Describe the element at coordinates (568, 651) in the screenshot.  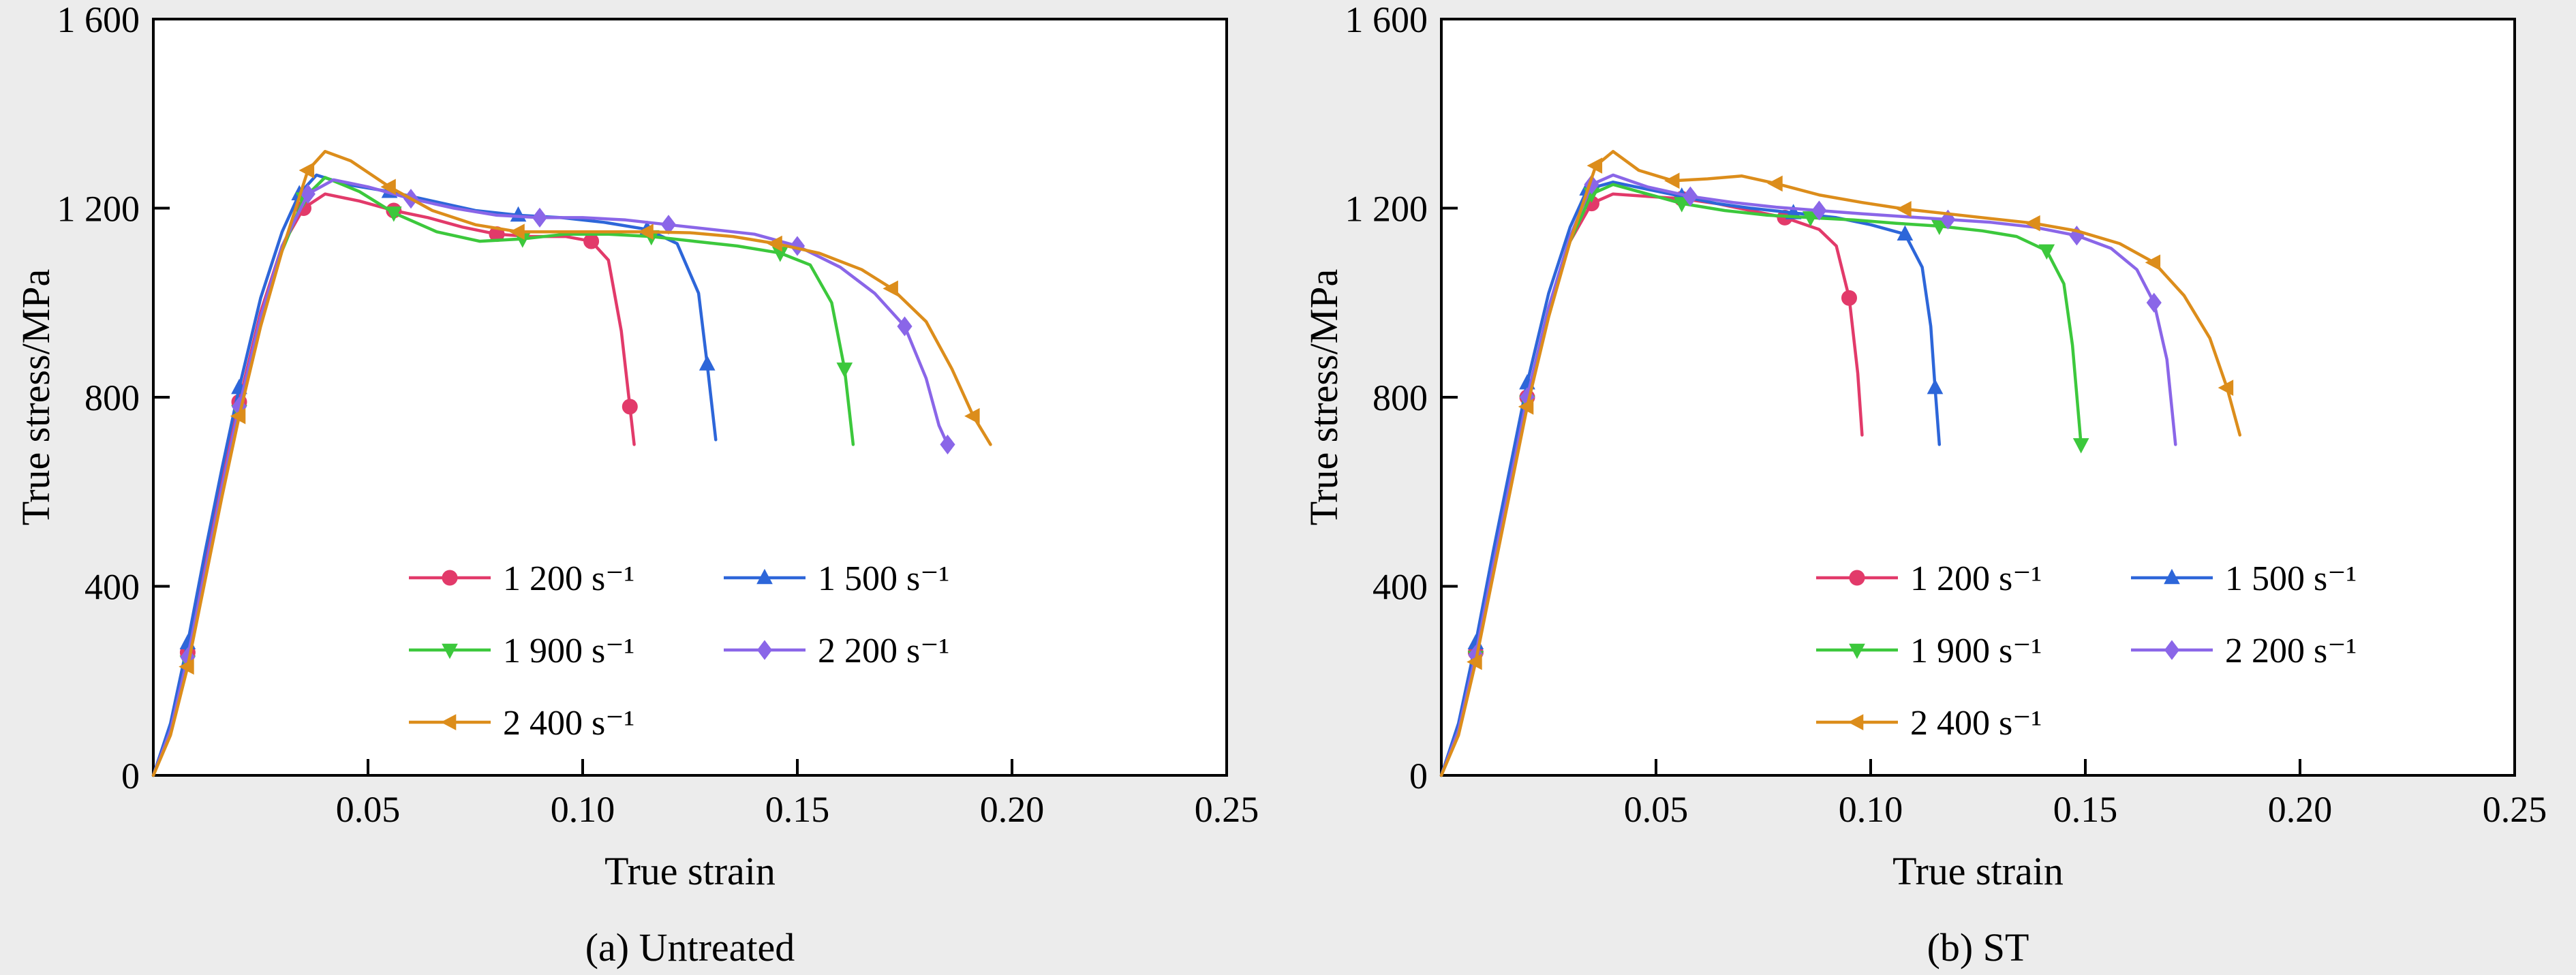
I see `legend-label: 1 900 s⁻¹` at that location.